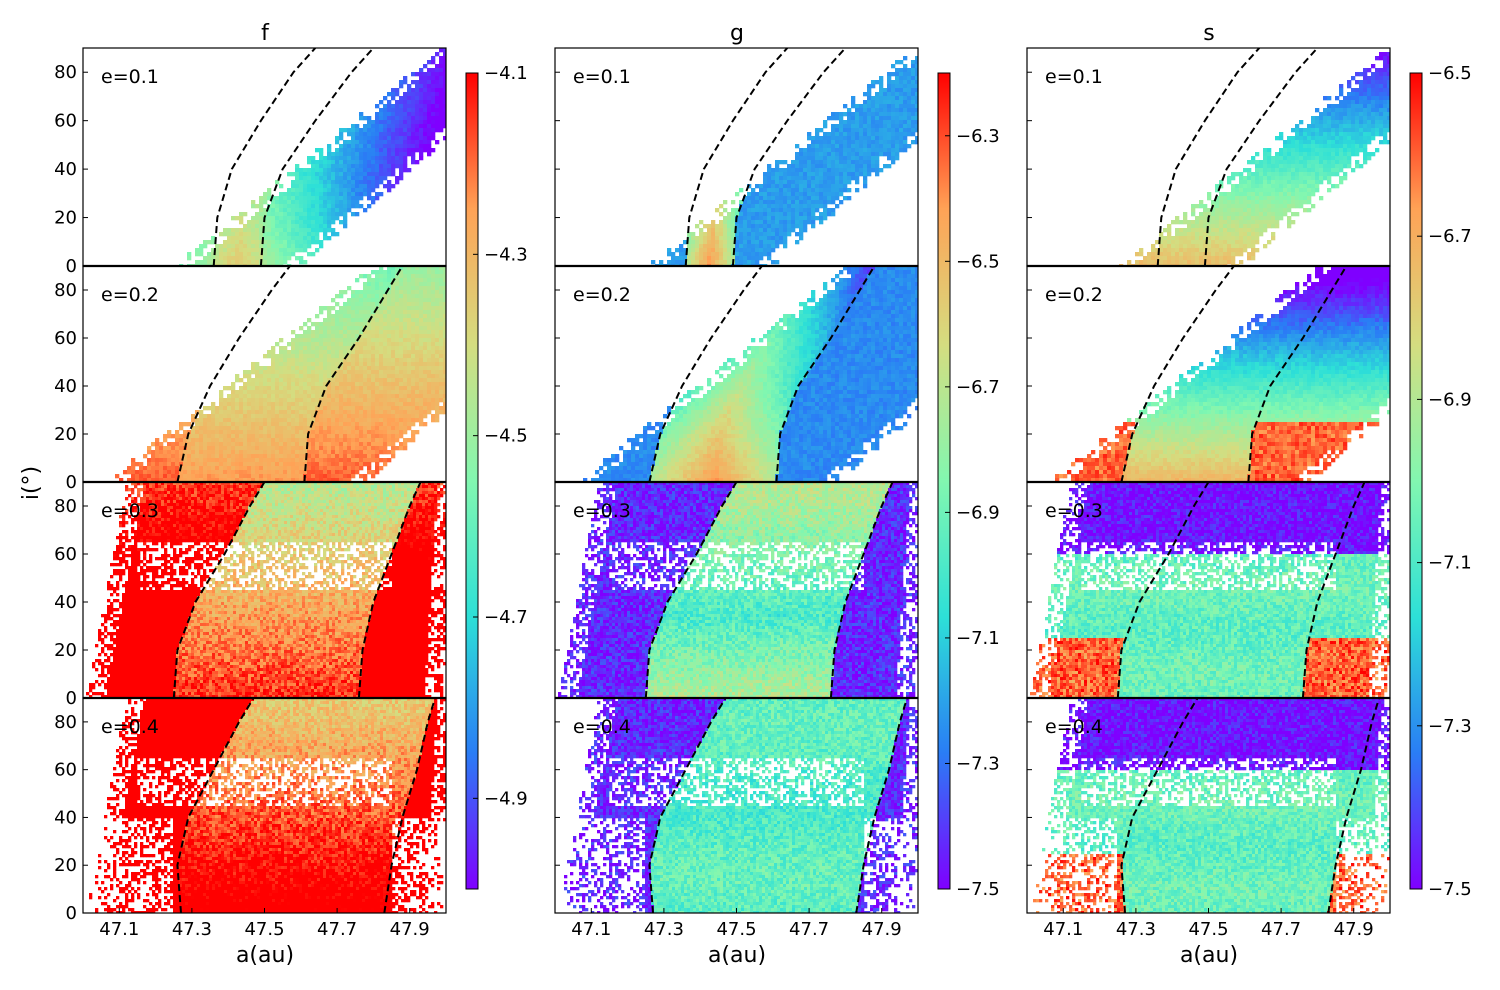 Image resolution: width=1500 pixels, height=990 pixels. Describe the element at coordinates (738, 33) in the screenshot. I see `column-titles: f g s` at that location.